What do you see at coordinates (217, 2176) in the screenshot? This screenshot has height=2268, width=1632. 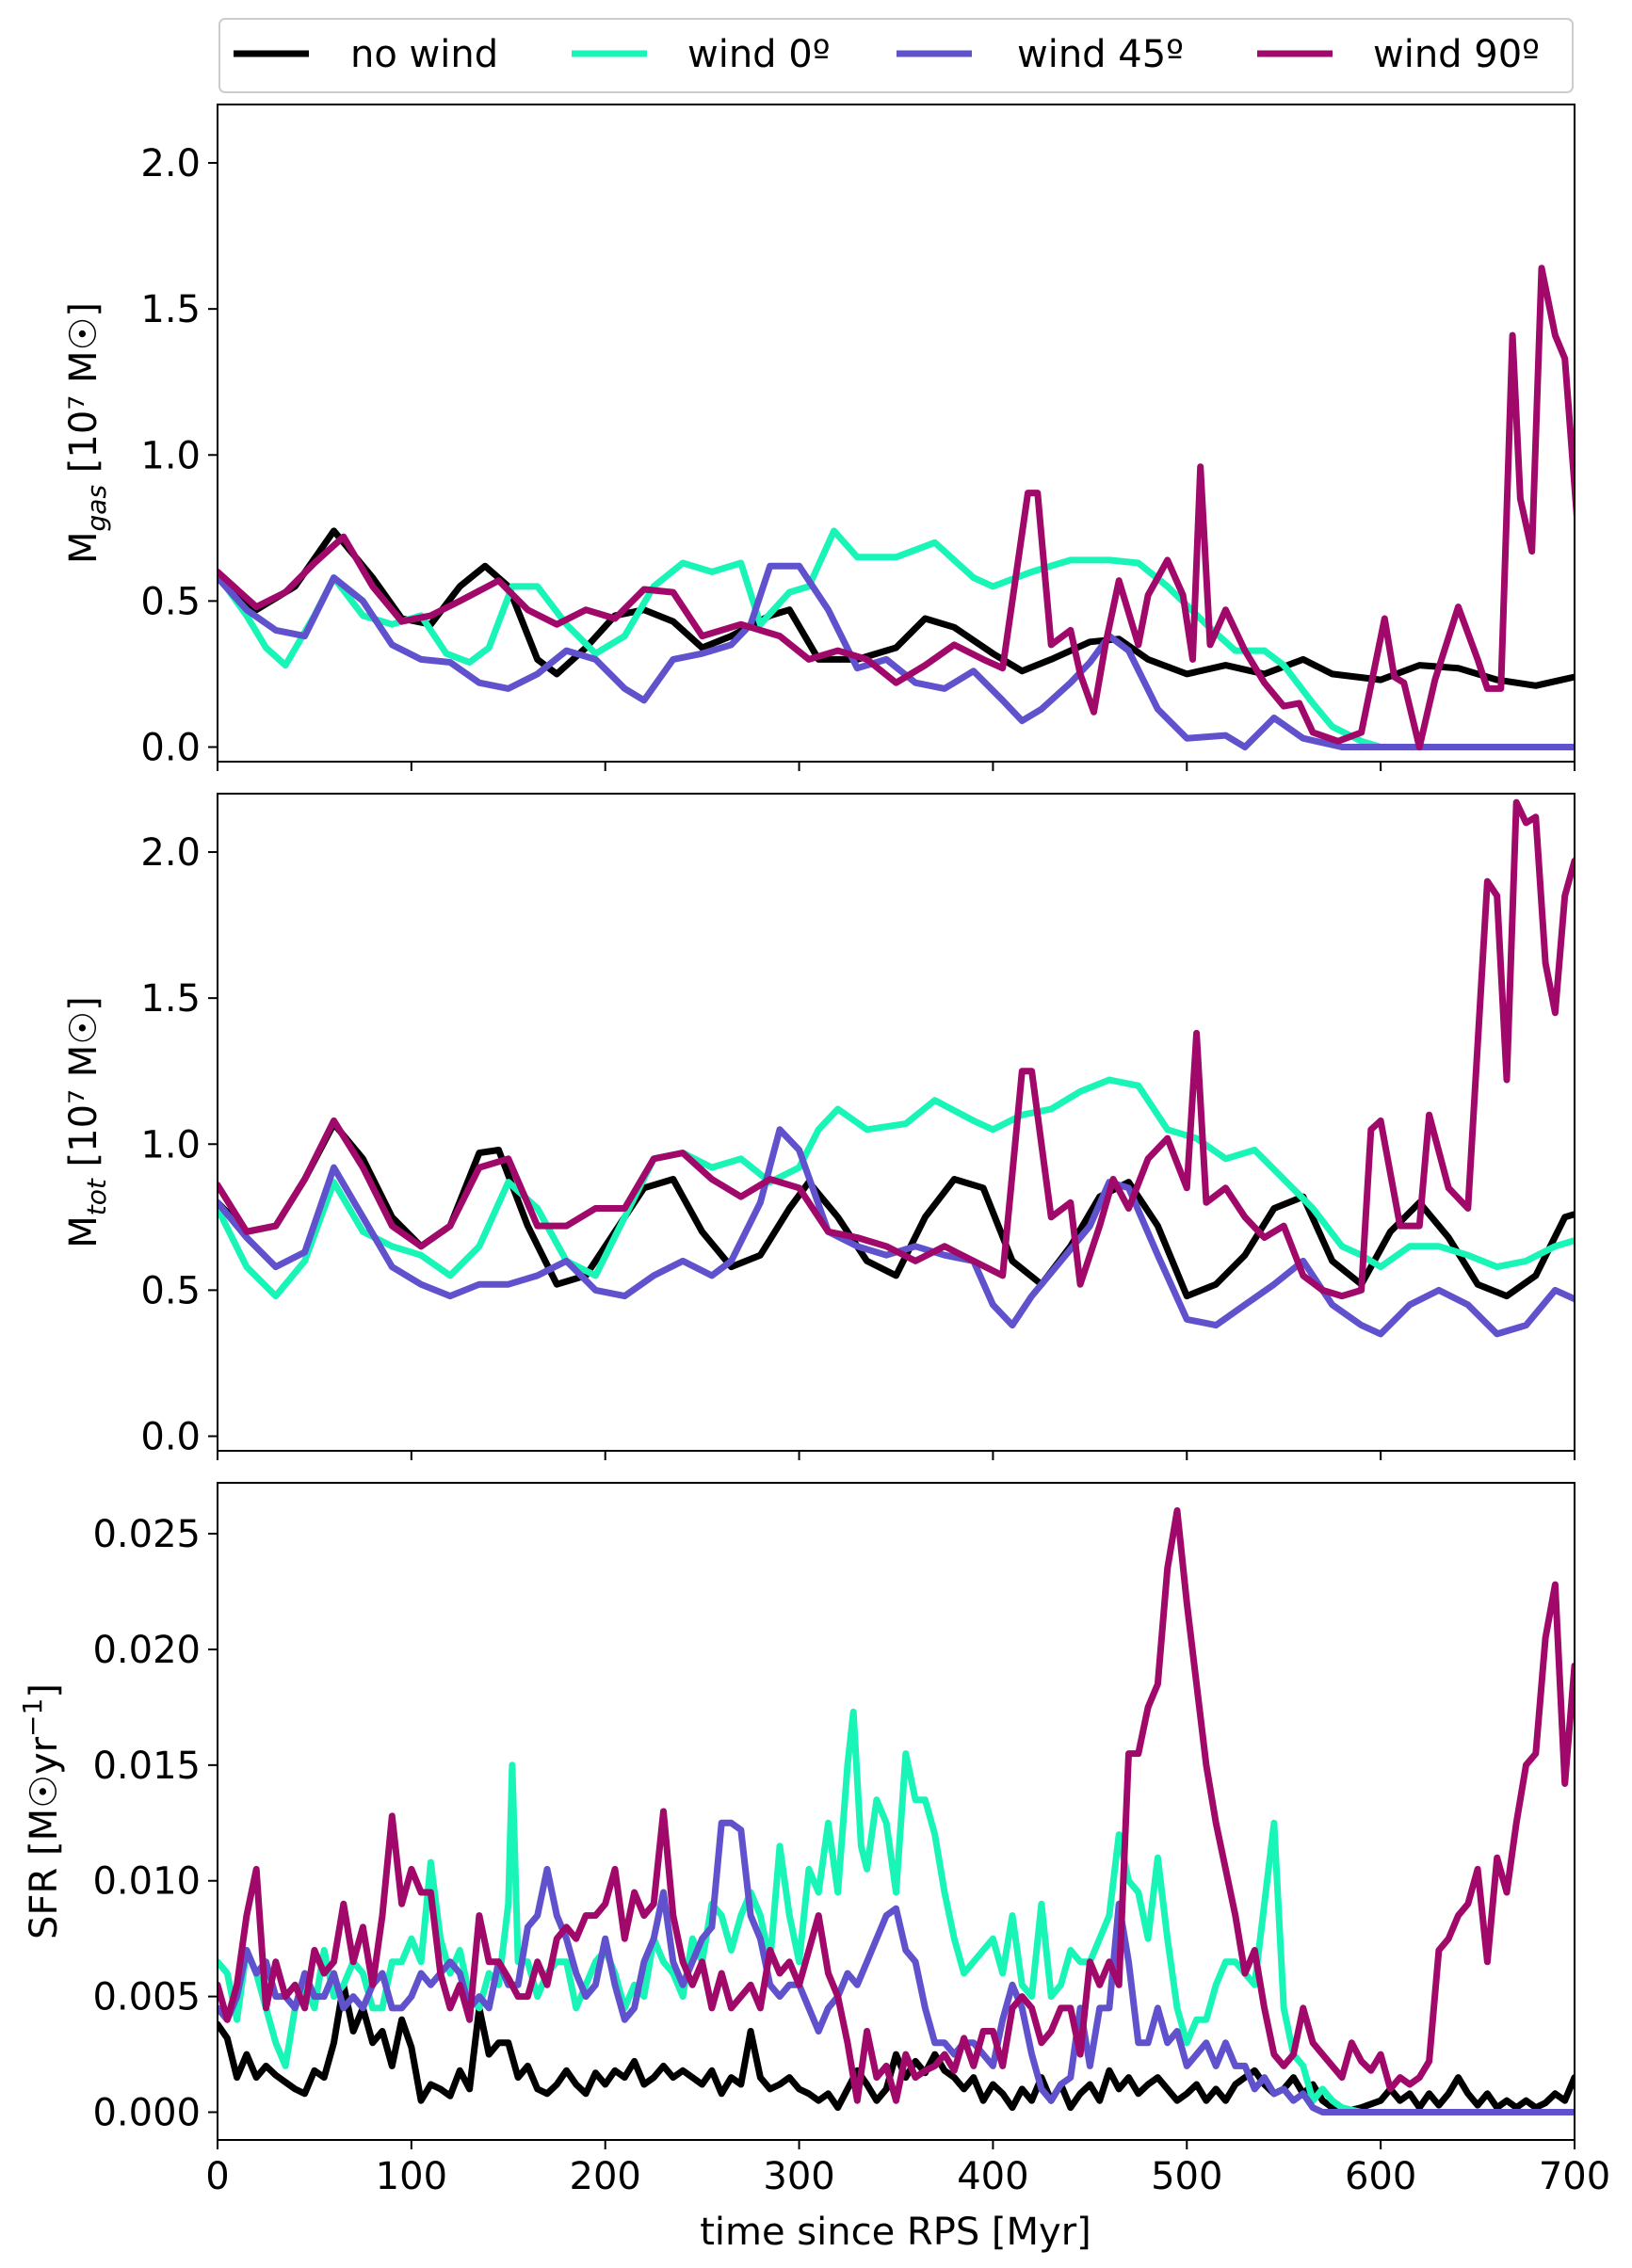 I see `x-tick-label: 0` at bounding box center [217, 2176].